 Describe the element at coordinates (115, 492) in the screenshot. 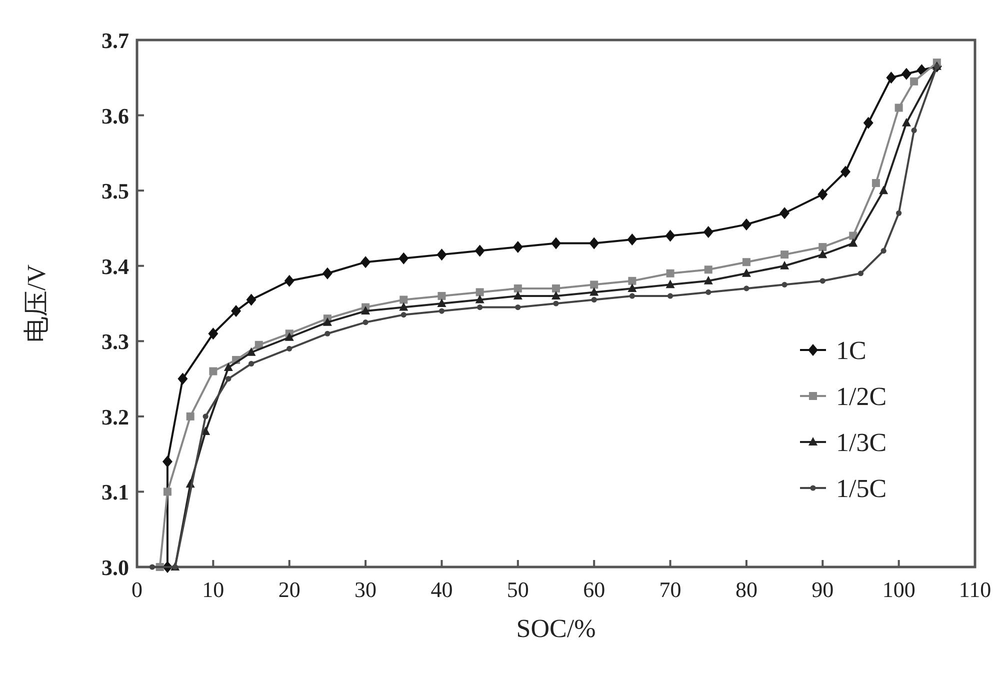

I see `y-tick-label: 3.1` at that location.